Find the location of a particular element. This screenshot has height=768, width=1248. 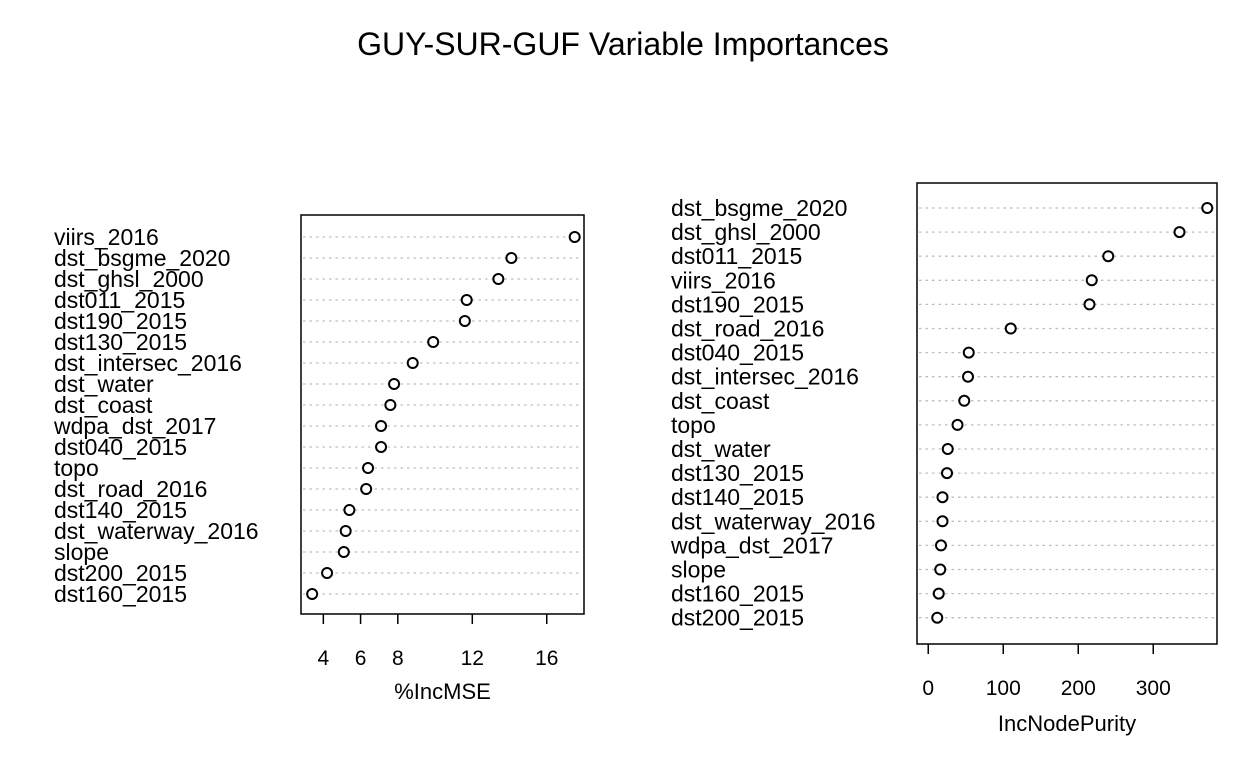

x-tick-label: 16 is located at coordinates (546, 658).